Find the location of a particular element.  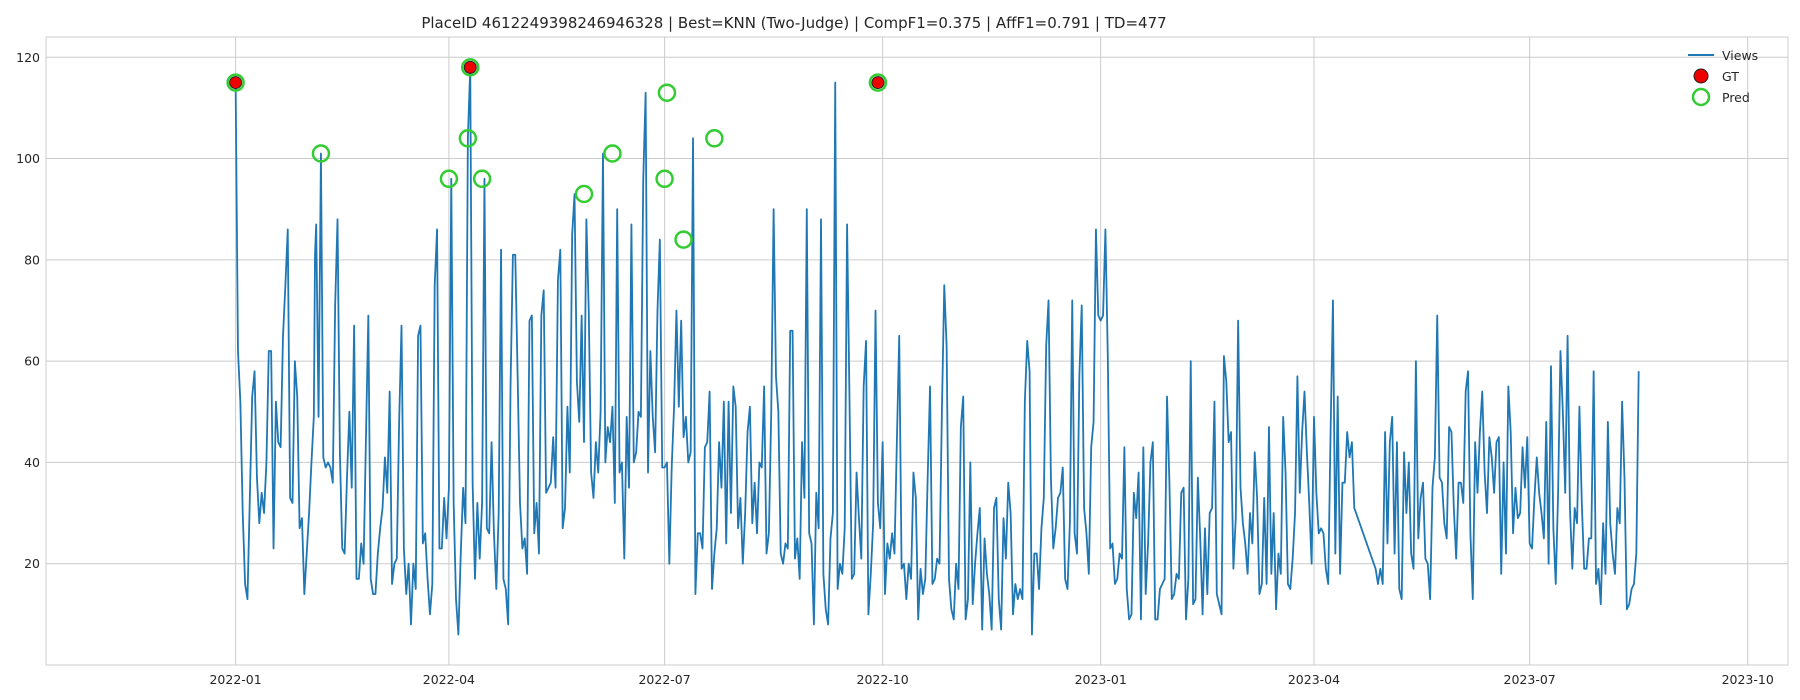

x-tick-label: 2022-07 is located at coordinates (664, 679).